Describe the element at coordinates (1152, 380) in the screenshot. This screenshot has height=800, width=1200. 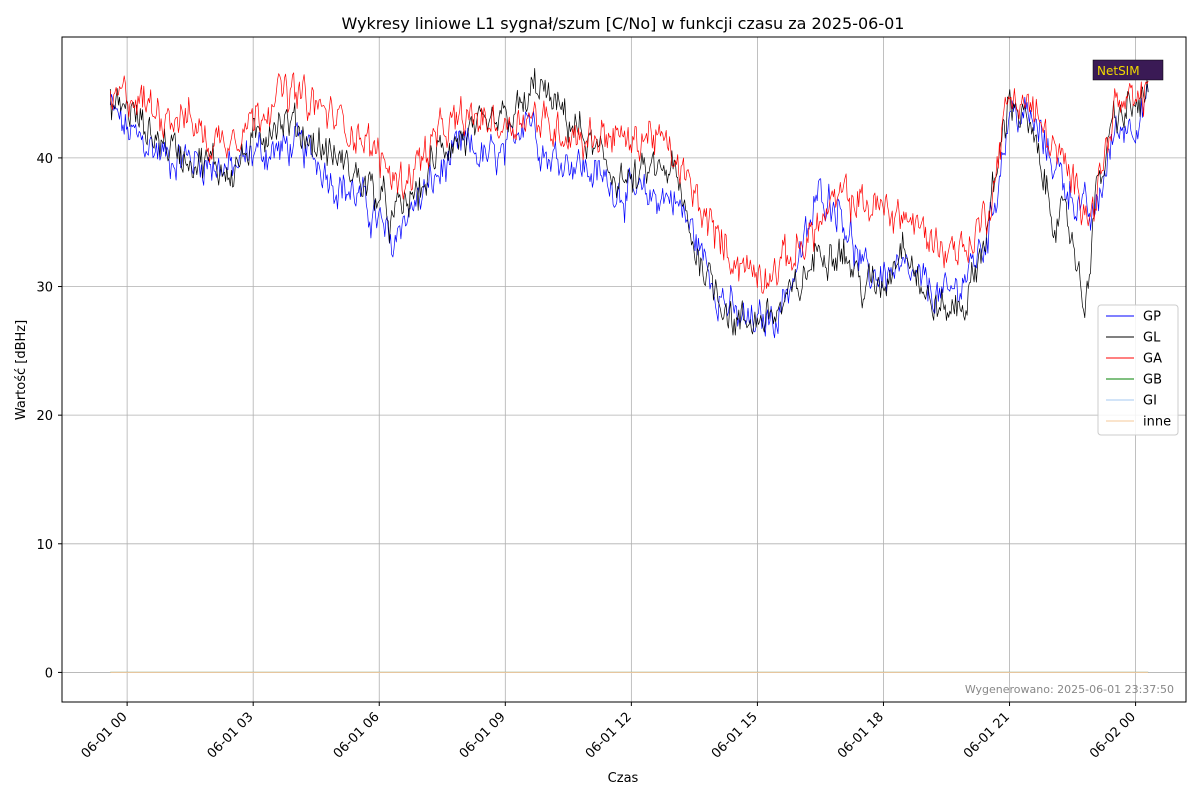
I see `legend-label-gb: GB` at that location.